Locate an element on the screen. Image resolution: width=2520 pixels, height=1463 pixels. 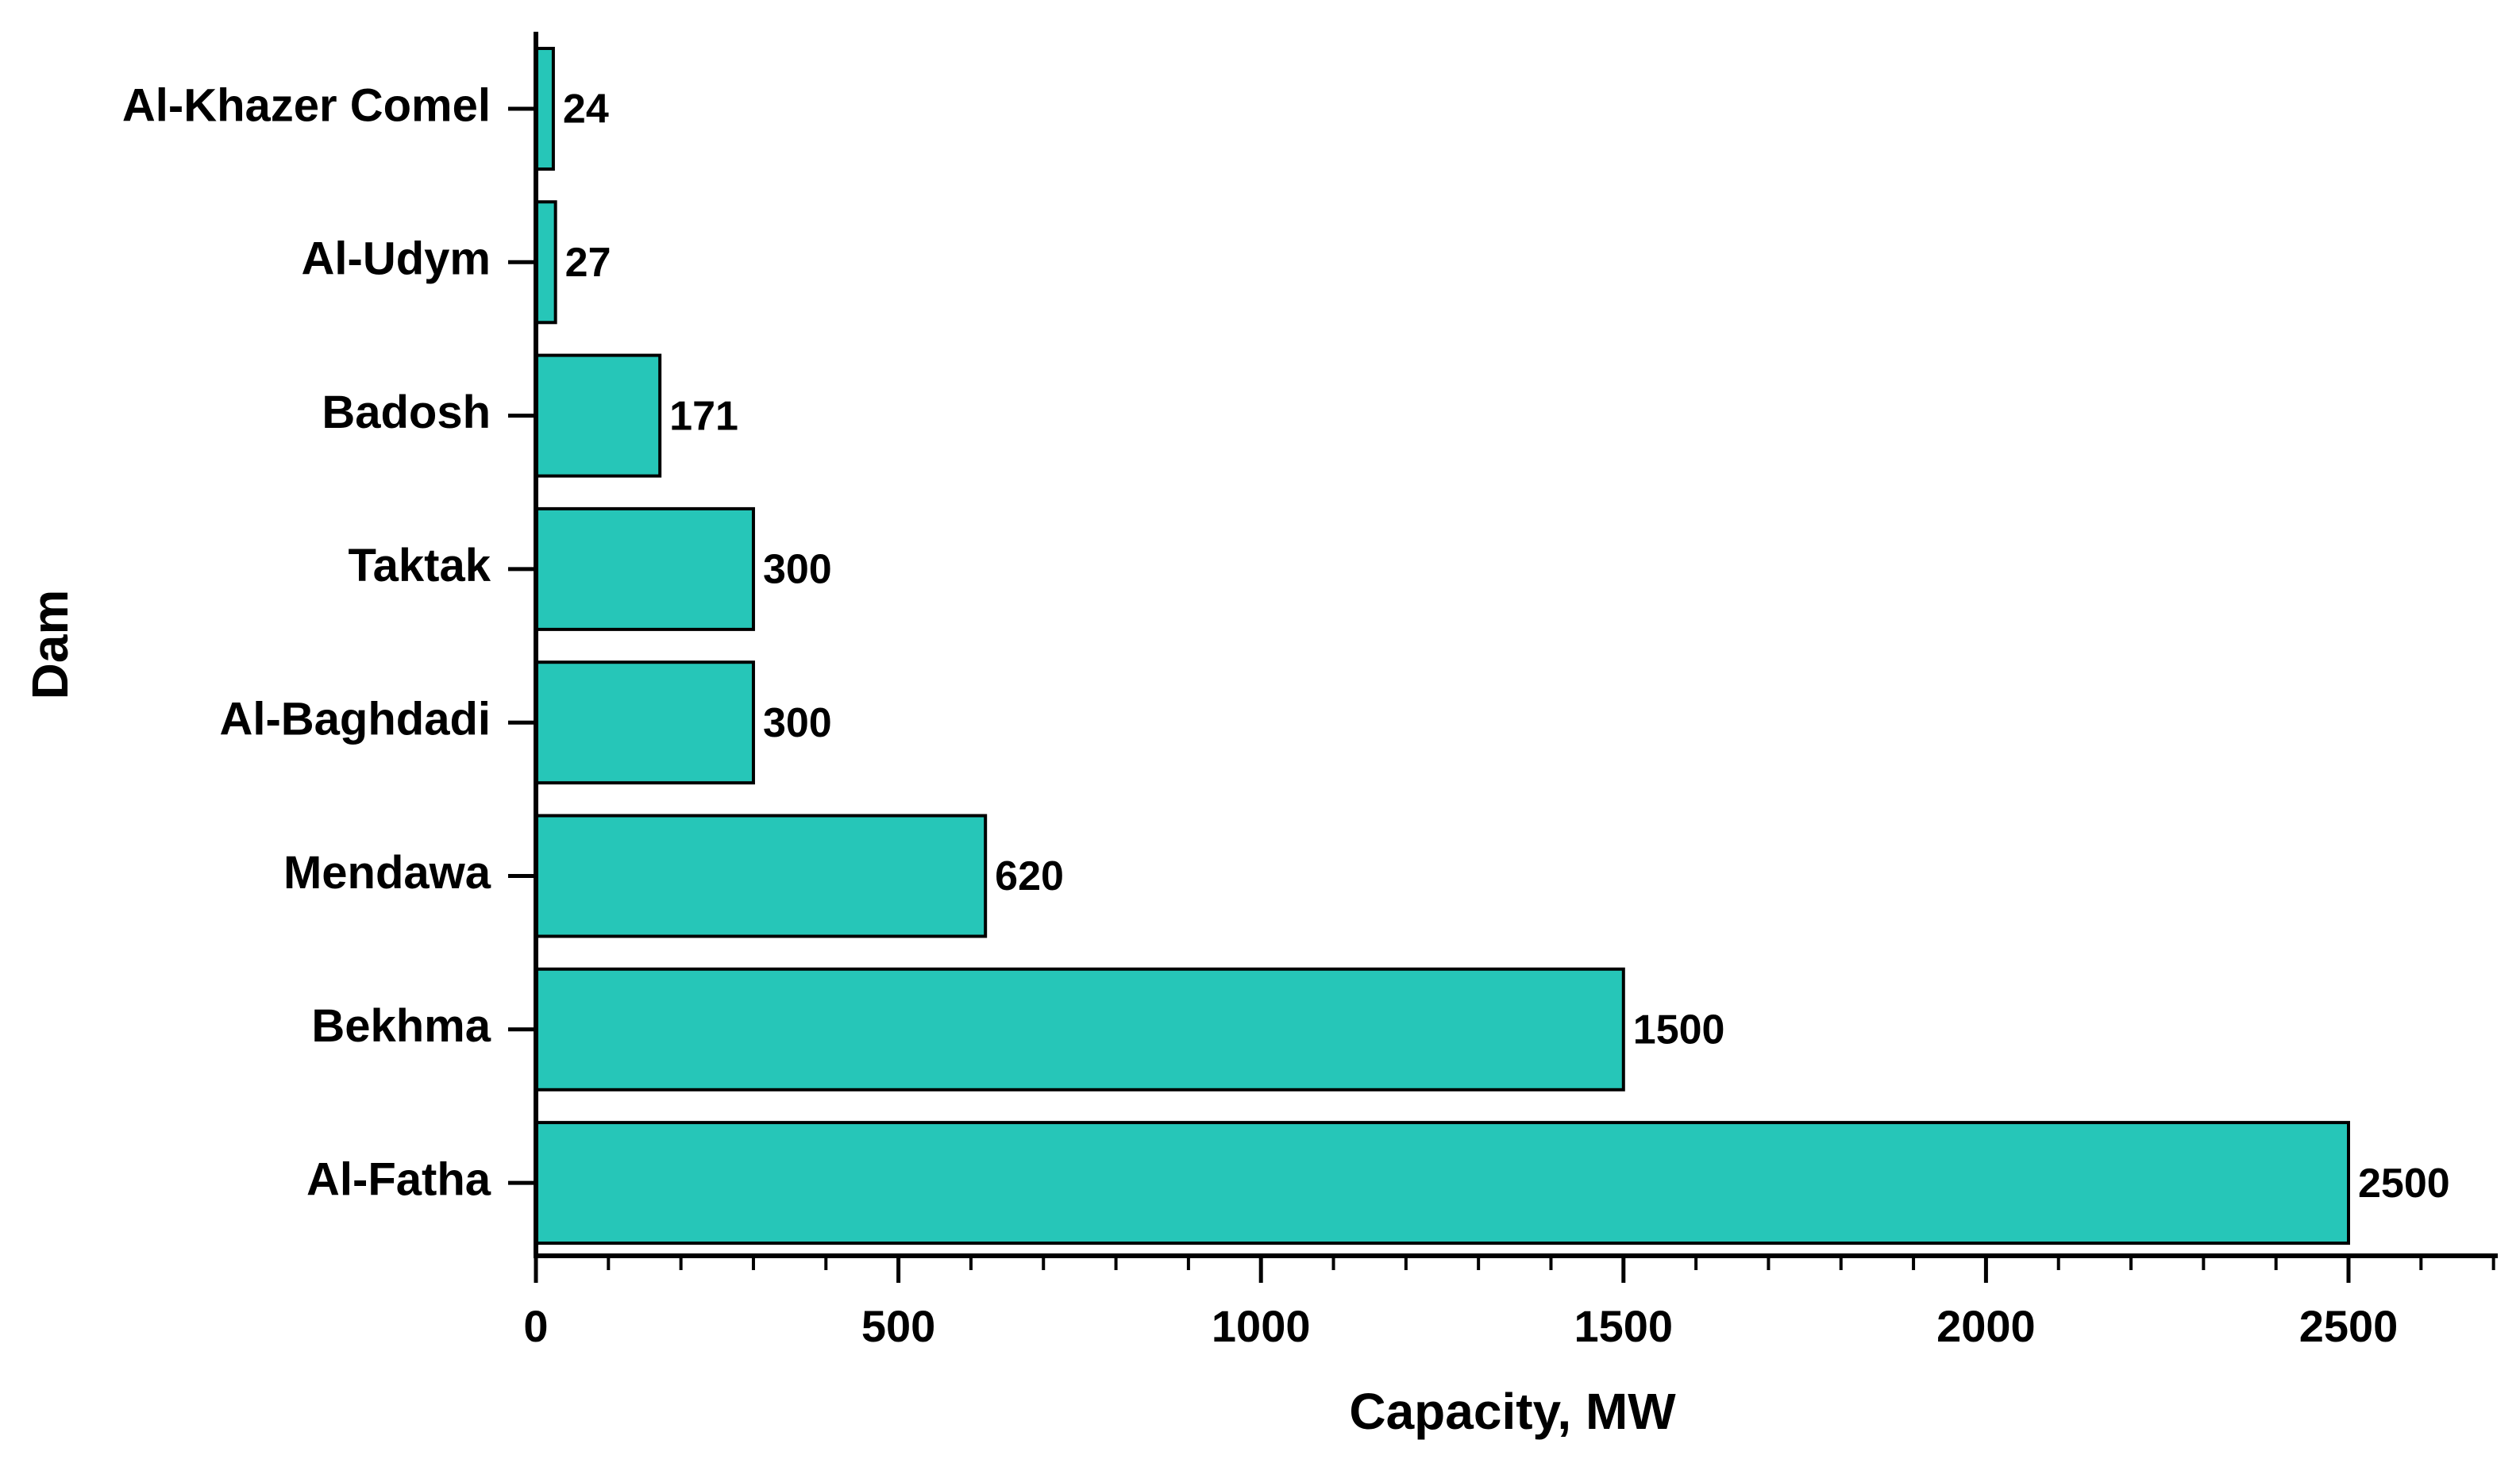
x-tick-label: 2500 is located at coordinates (2349, 1326).